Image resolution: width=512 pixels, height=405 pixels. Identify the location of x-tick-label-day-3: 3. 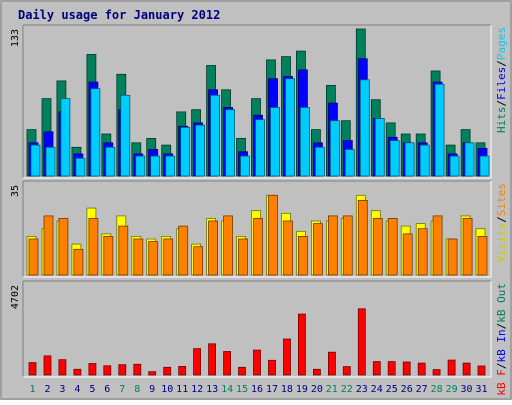
(62, 389).